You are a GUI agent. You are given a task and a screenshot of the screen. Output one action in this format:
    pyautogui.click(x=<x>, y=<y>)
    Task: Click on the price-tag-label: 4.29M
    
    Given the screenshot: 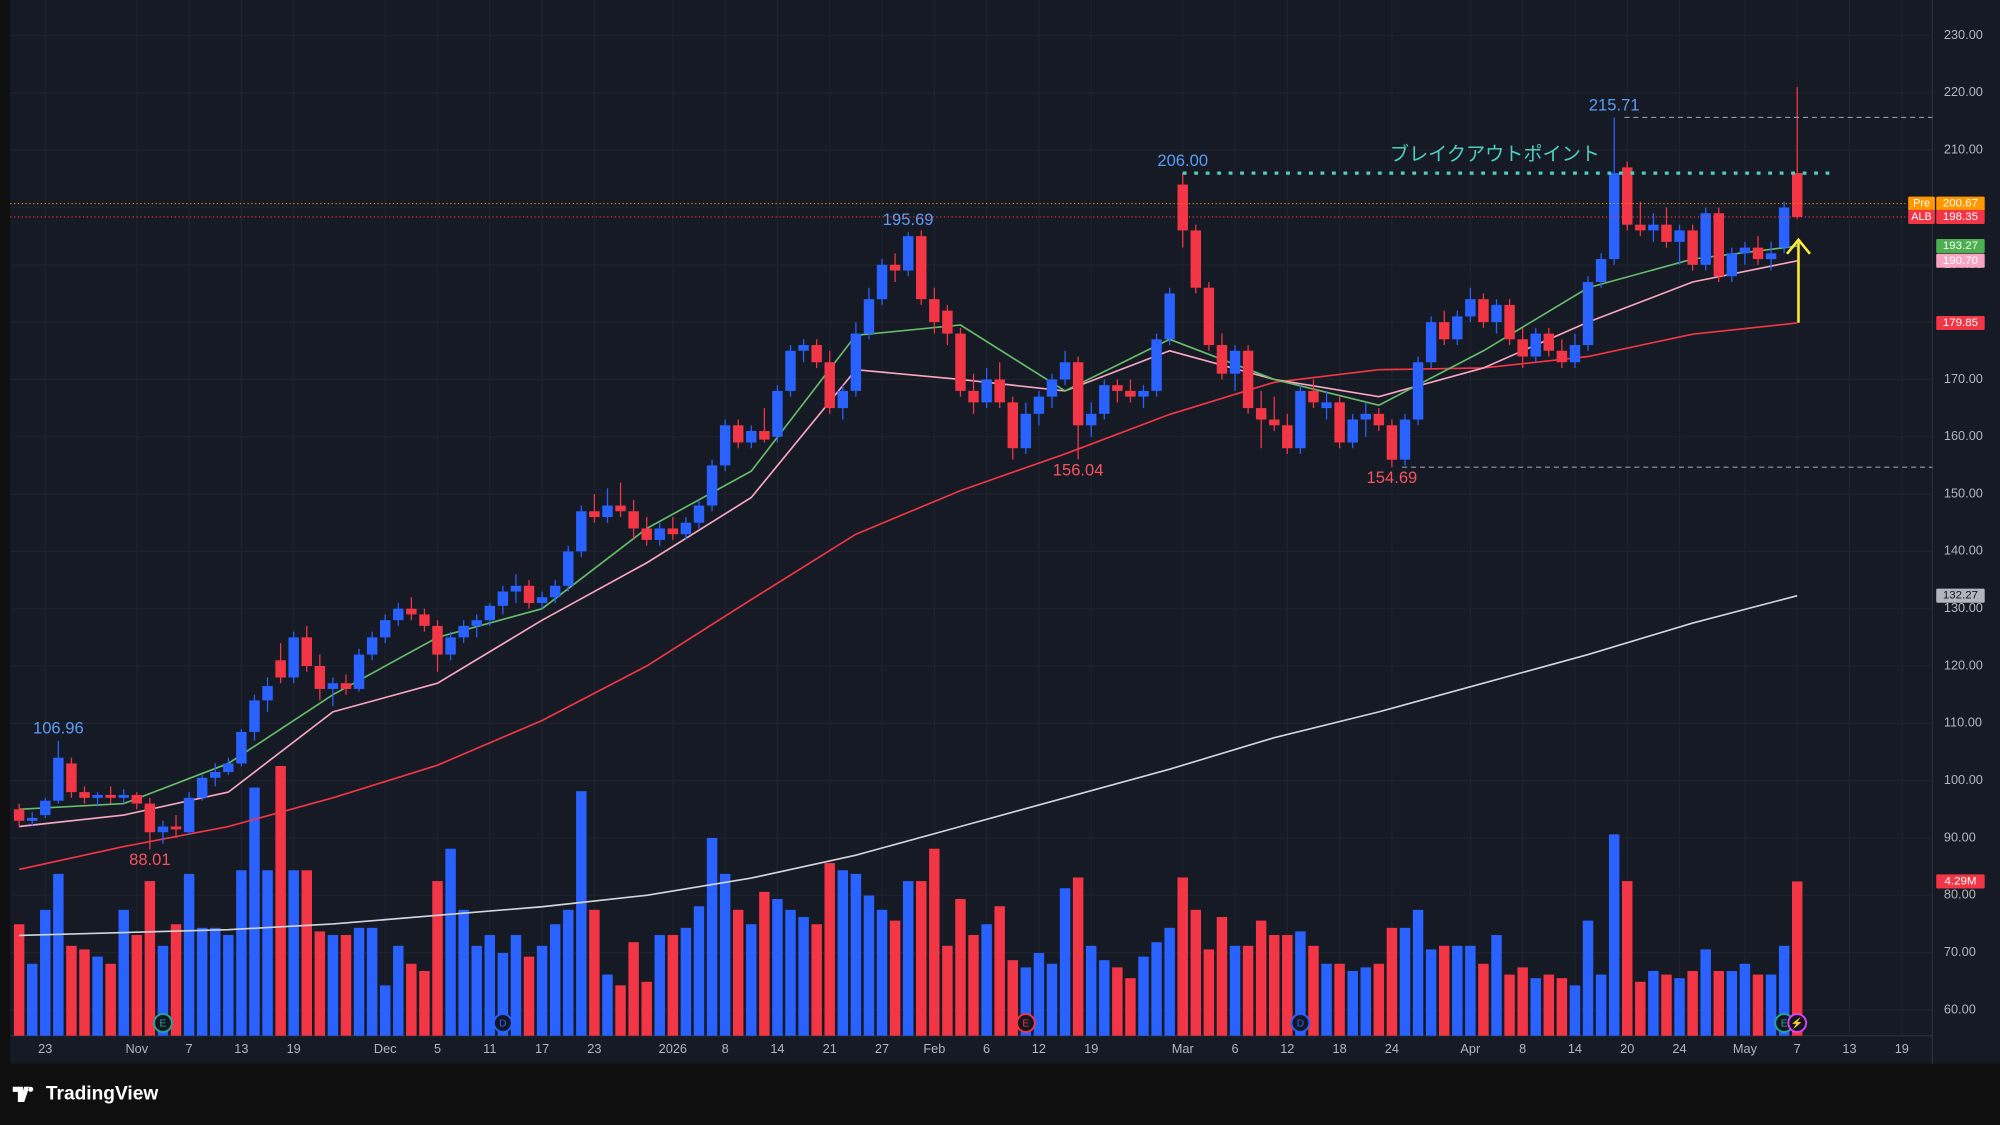 What is the action you would take?
    pyautogui.click(x=1961, y=881)
    